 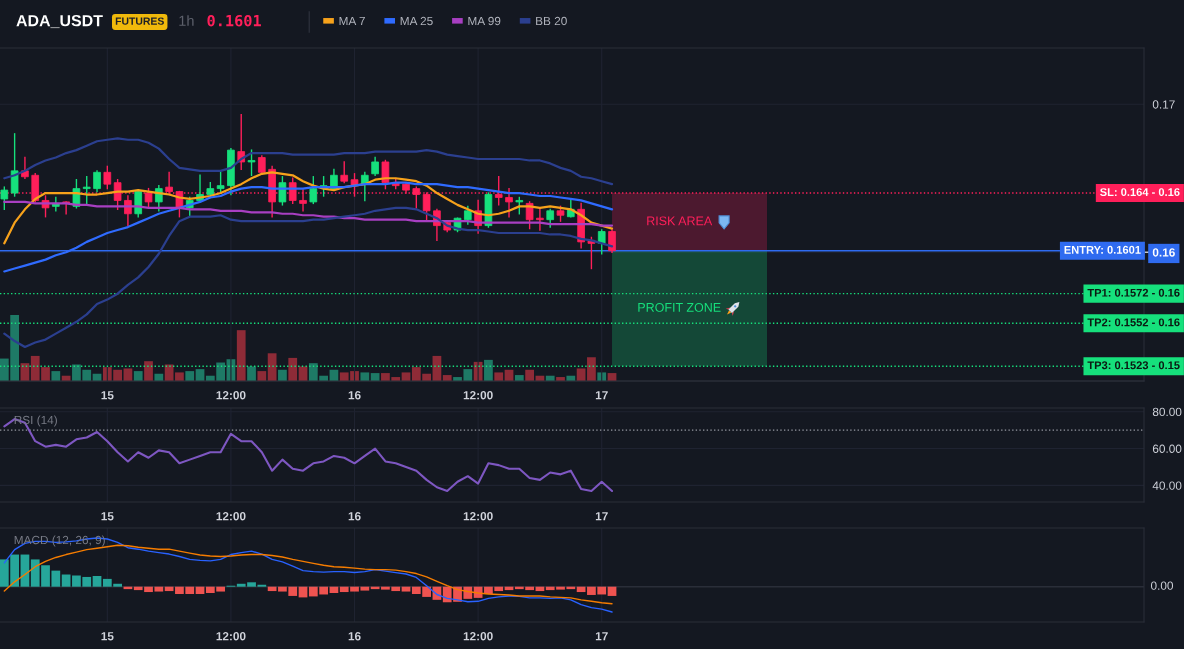 What do you see at coordinates (1163, 252) in the screenshot?
I see `y-tick-label: 0.16` at bounding box center [1163, 252].